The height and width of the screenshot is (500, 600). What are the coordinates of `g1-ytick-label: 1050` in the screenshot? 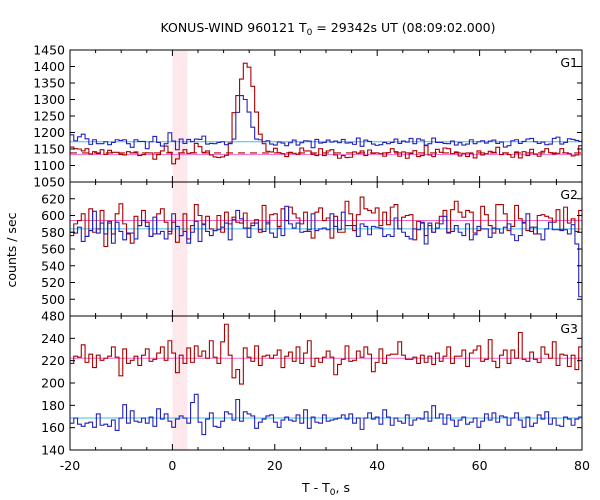 It's located at (49, 182).